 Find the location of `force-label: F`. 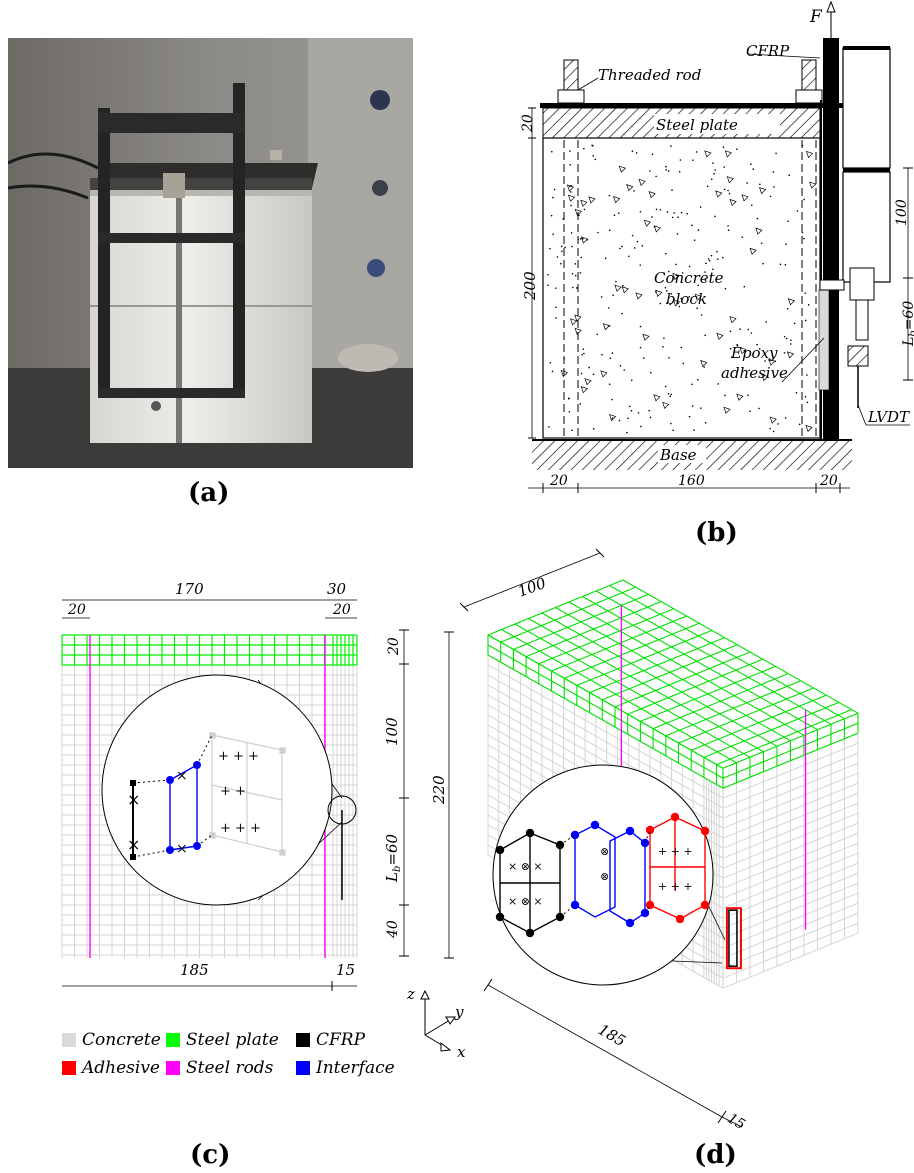

force-label: F is located at coordinates (816, 17).